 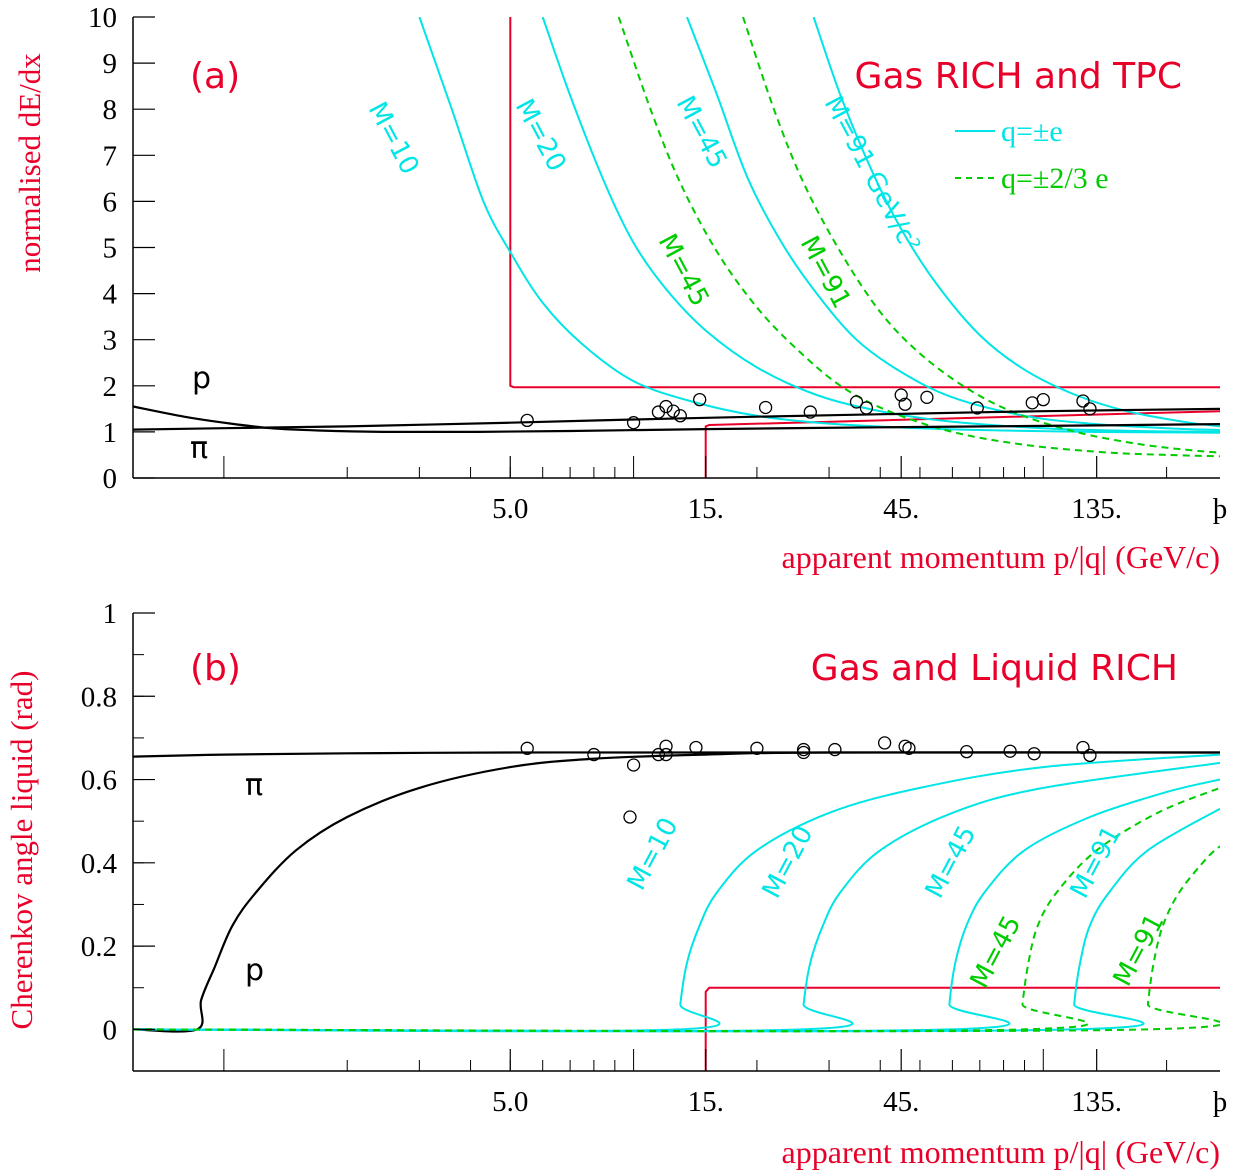 I want to click on y-tick-label: 0.6, so click(x=99, y=781).